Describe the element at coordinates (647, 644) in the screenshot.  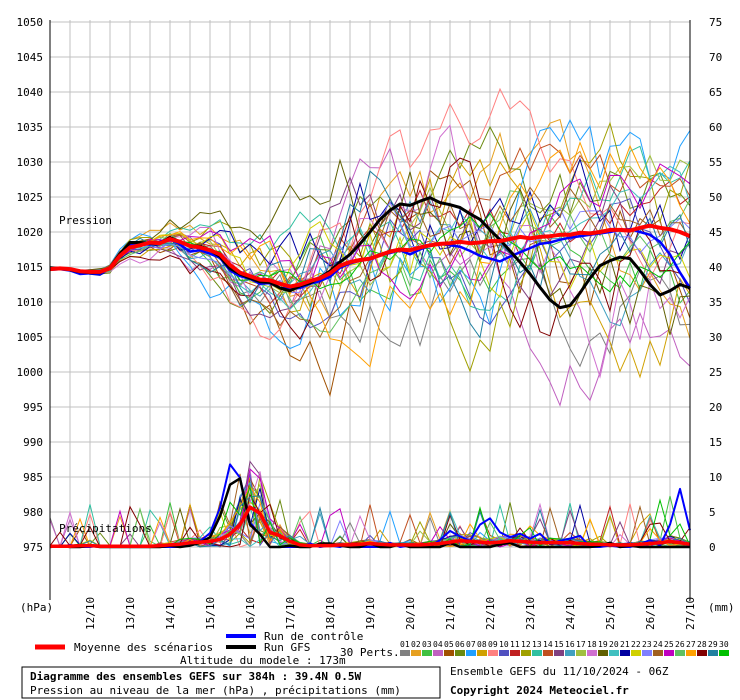
I see `pert-legend-number: 23` at that location.